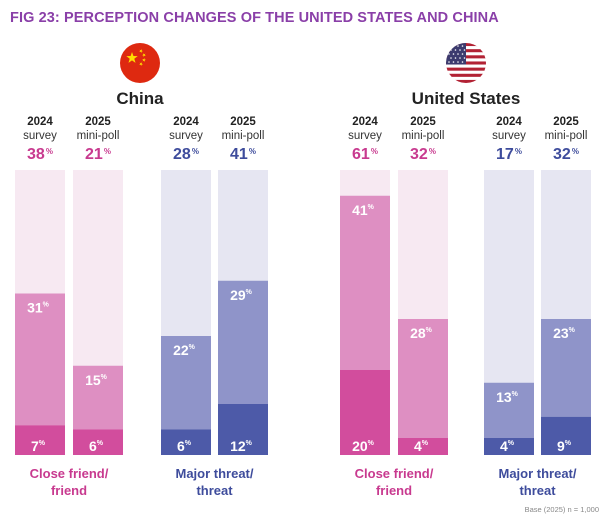  Describe the element at coordinates (509, 154) in the screenshot. I see `column-total: 17%` at that location.